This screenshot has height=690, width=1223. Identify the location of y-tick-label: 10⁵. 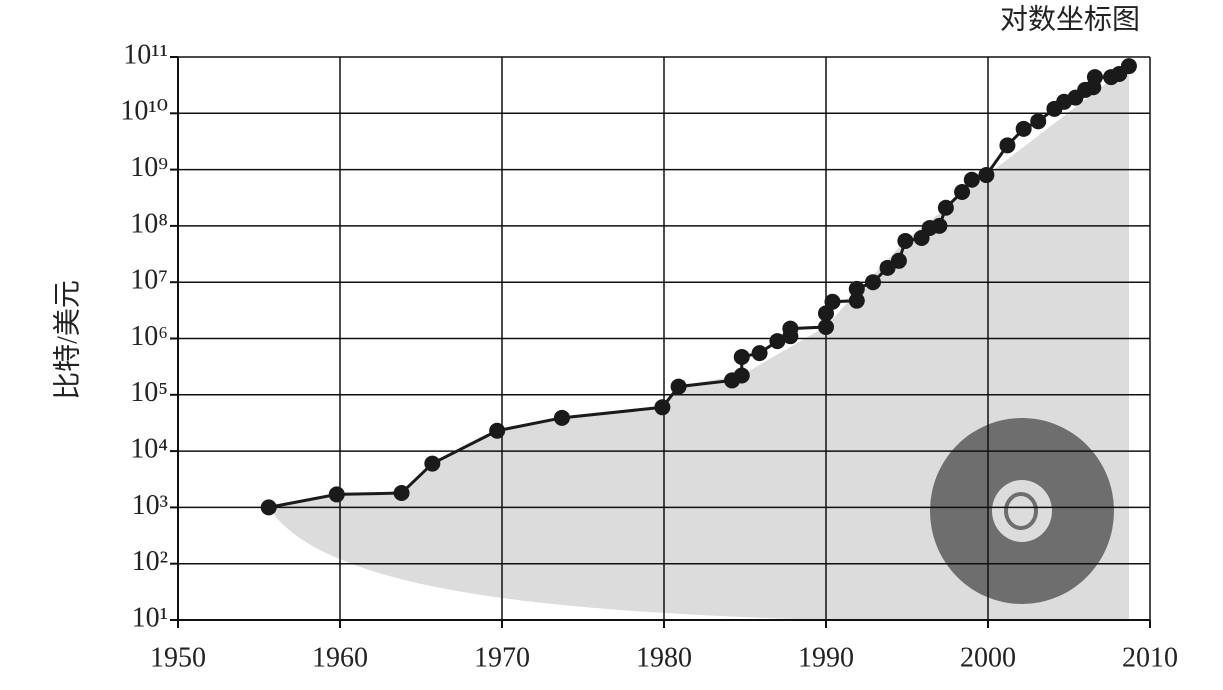
(149, 392).